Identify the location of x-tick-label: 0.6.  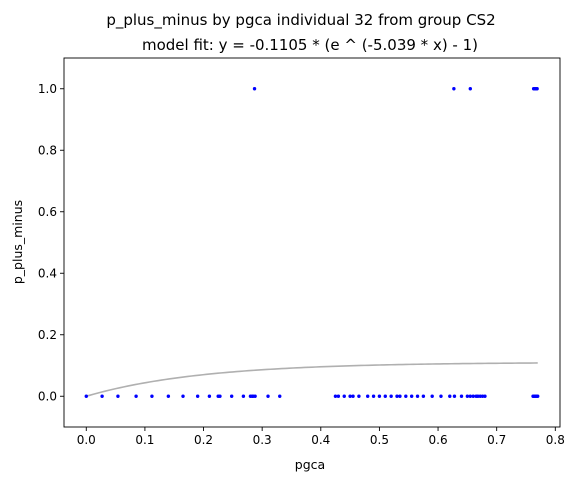
(438, 440).